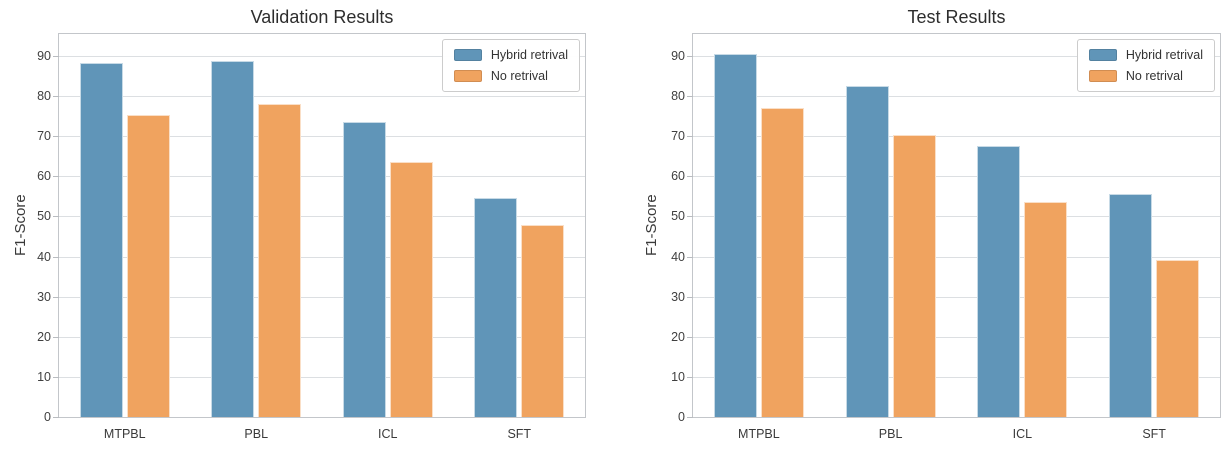 This screenshot has width=1231, height=453. Describe the element at coordinates (322, 17) in the screenshot. I see `chart-title: Validation Results` at that location.